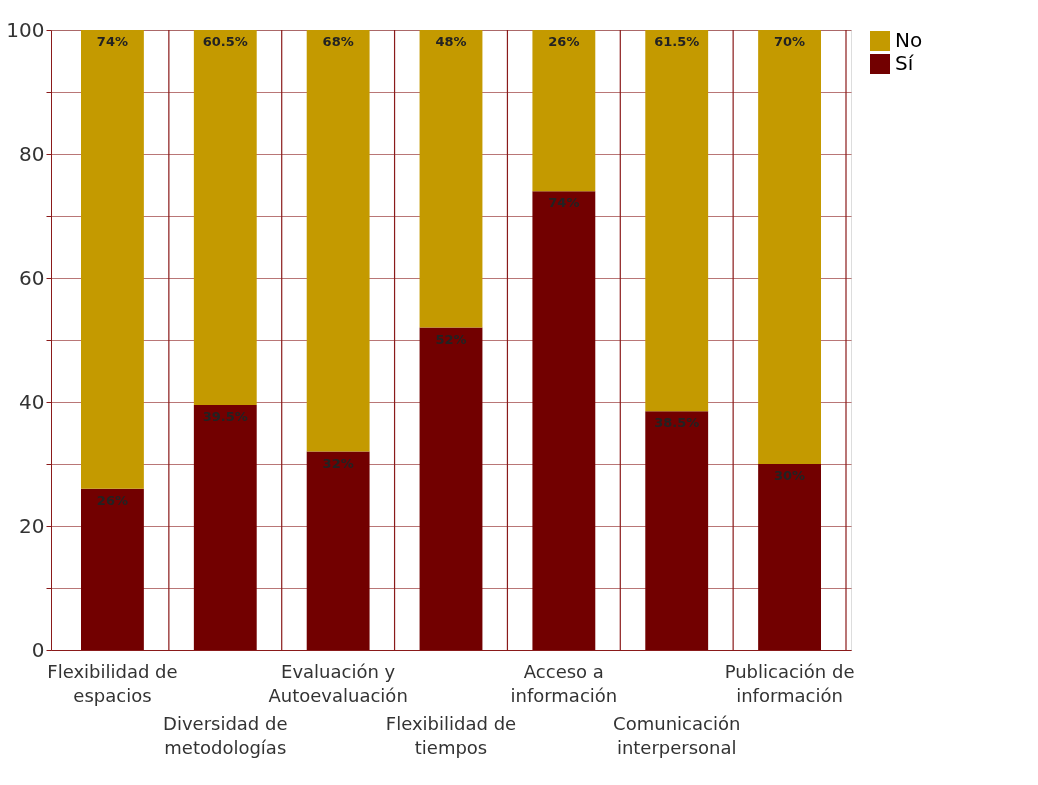 This screenshot has width=1038, height=785. I want to click on x-tick-label: Flexibilidad de espacios, so click(112, 683).